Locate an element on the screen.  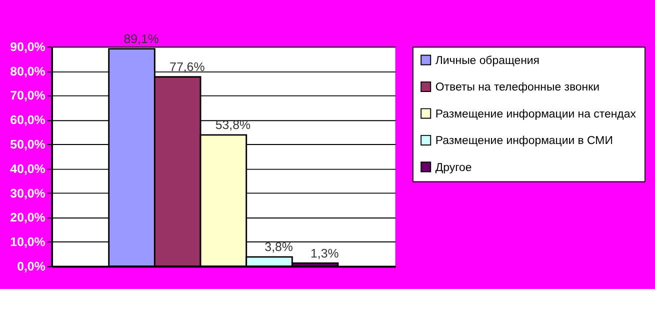
legend-label: Ответы на телефонные звонки is located at coordinates (517, 88).